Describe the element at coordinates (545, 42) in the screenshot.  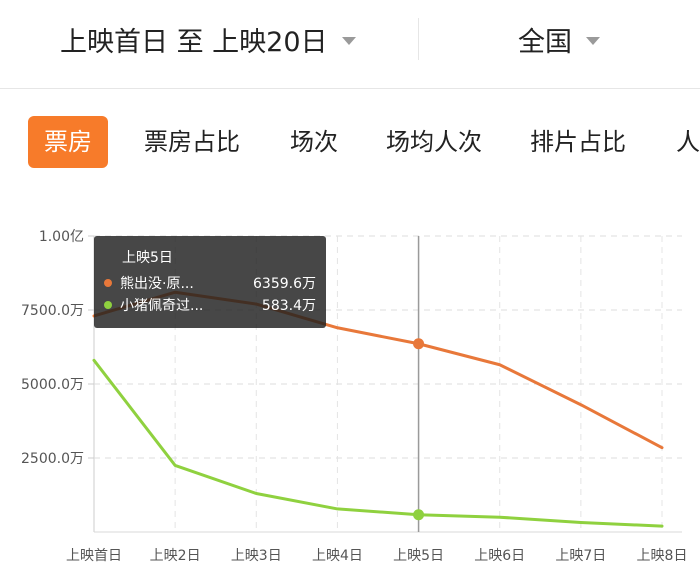
I see `region-label: 全国` at that location.